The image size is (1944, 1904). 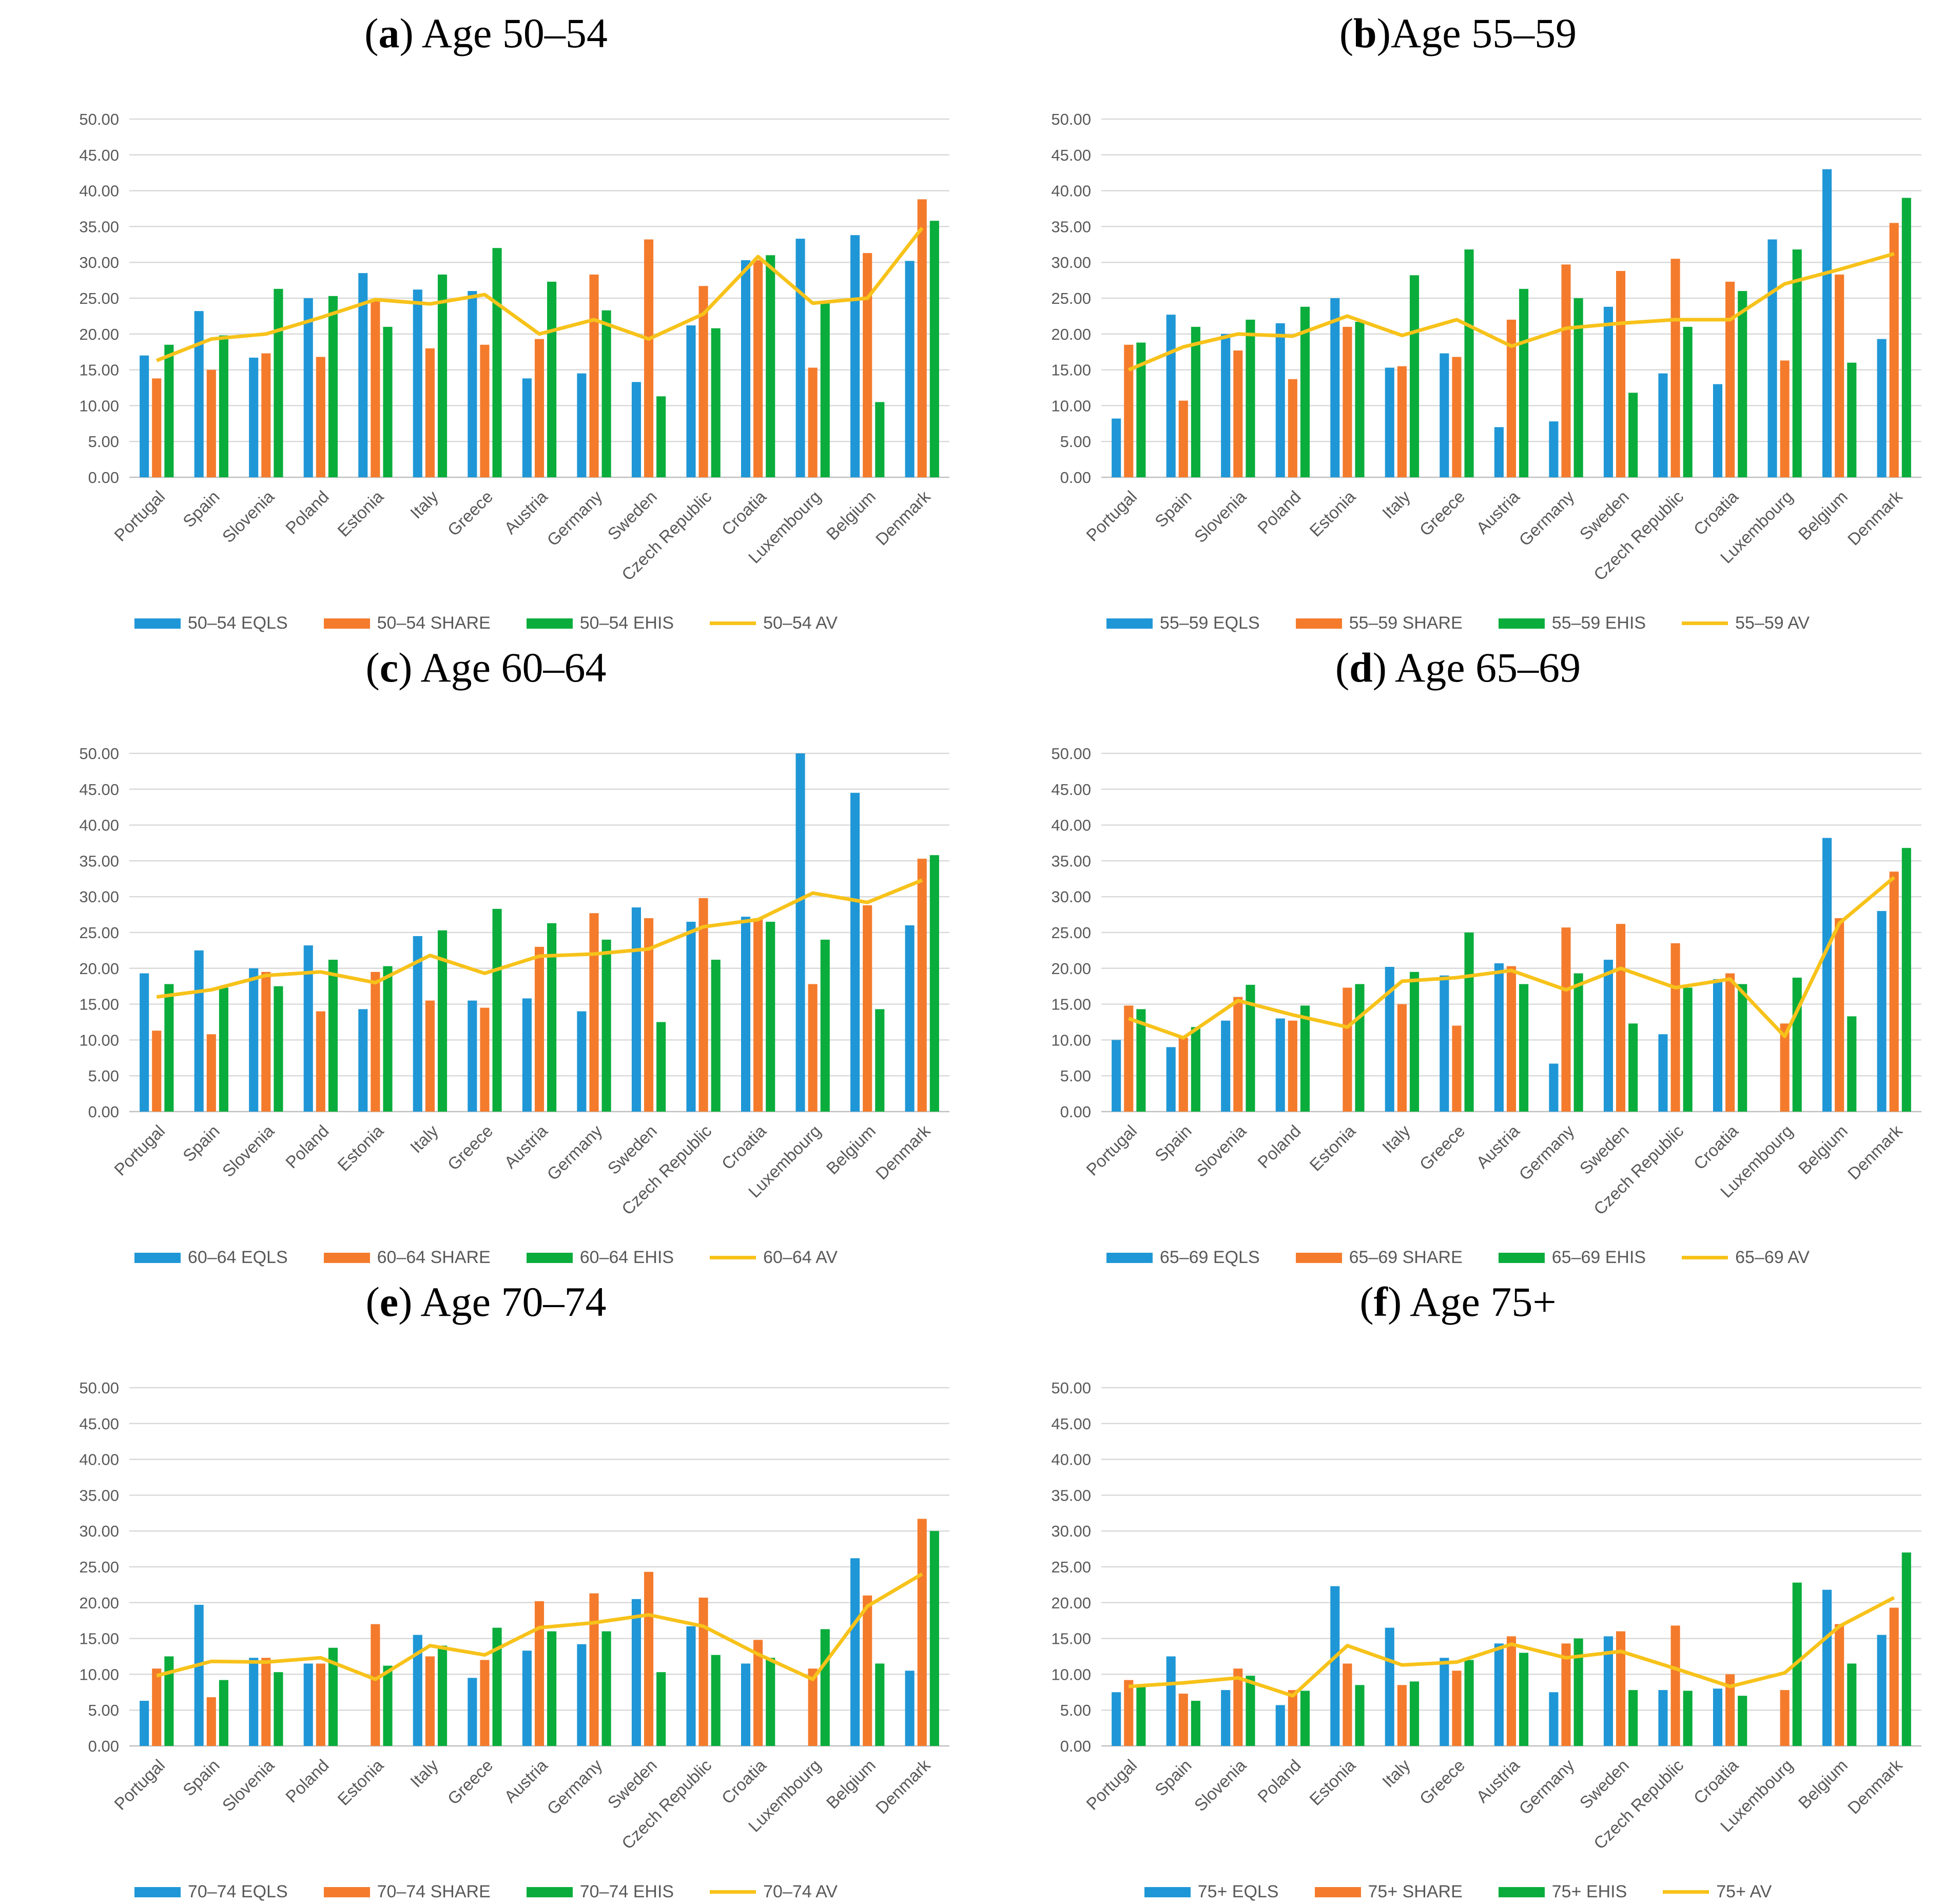 I want to click on legend-label: 60–64 EQLS, so click(x=238, y=1257).